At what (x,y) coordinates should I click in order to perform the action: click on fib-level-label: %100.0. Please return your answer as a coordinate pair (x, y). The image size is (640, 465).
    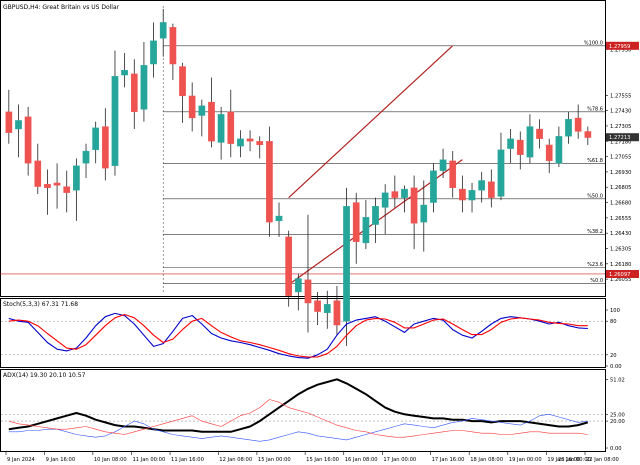
    Looking at the image, I should click on (593, 43).